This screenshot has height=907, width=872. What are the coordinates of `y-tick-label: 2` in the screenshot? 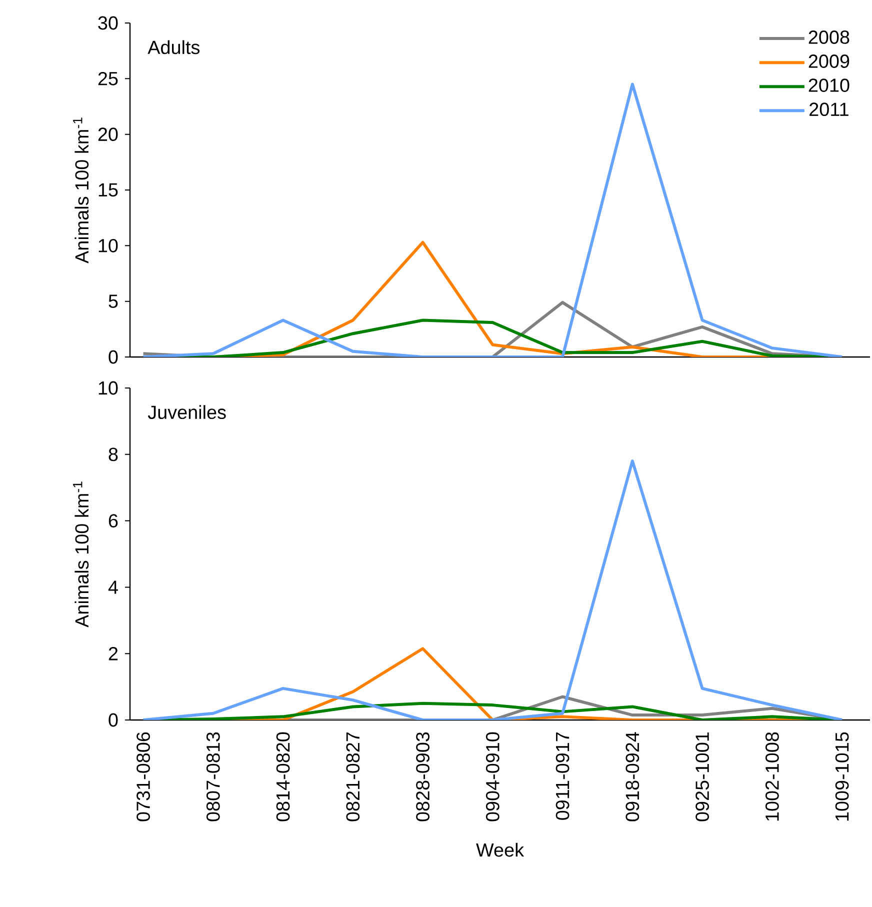 It's located at (113, 653).